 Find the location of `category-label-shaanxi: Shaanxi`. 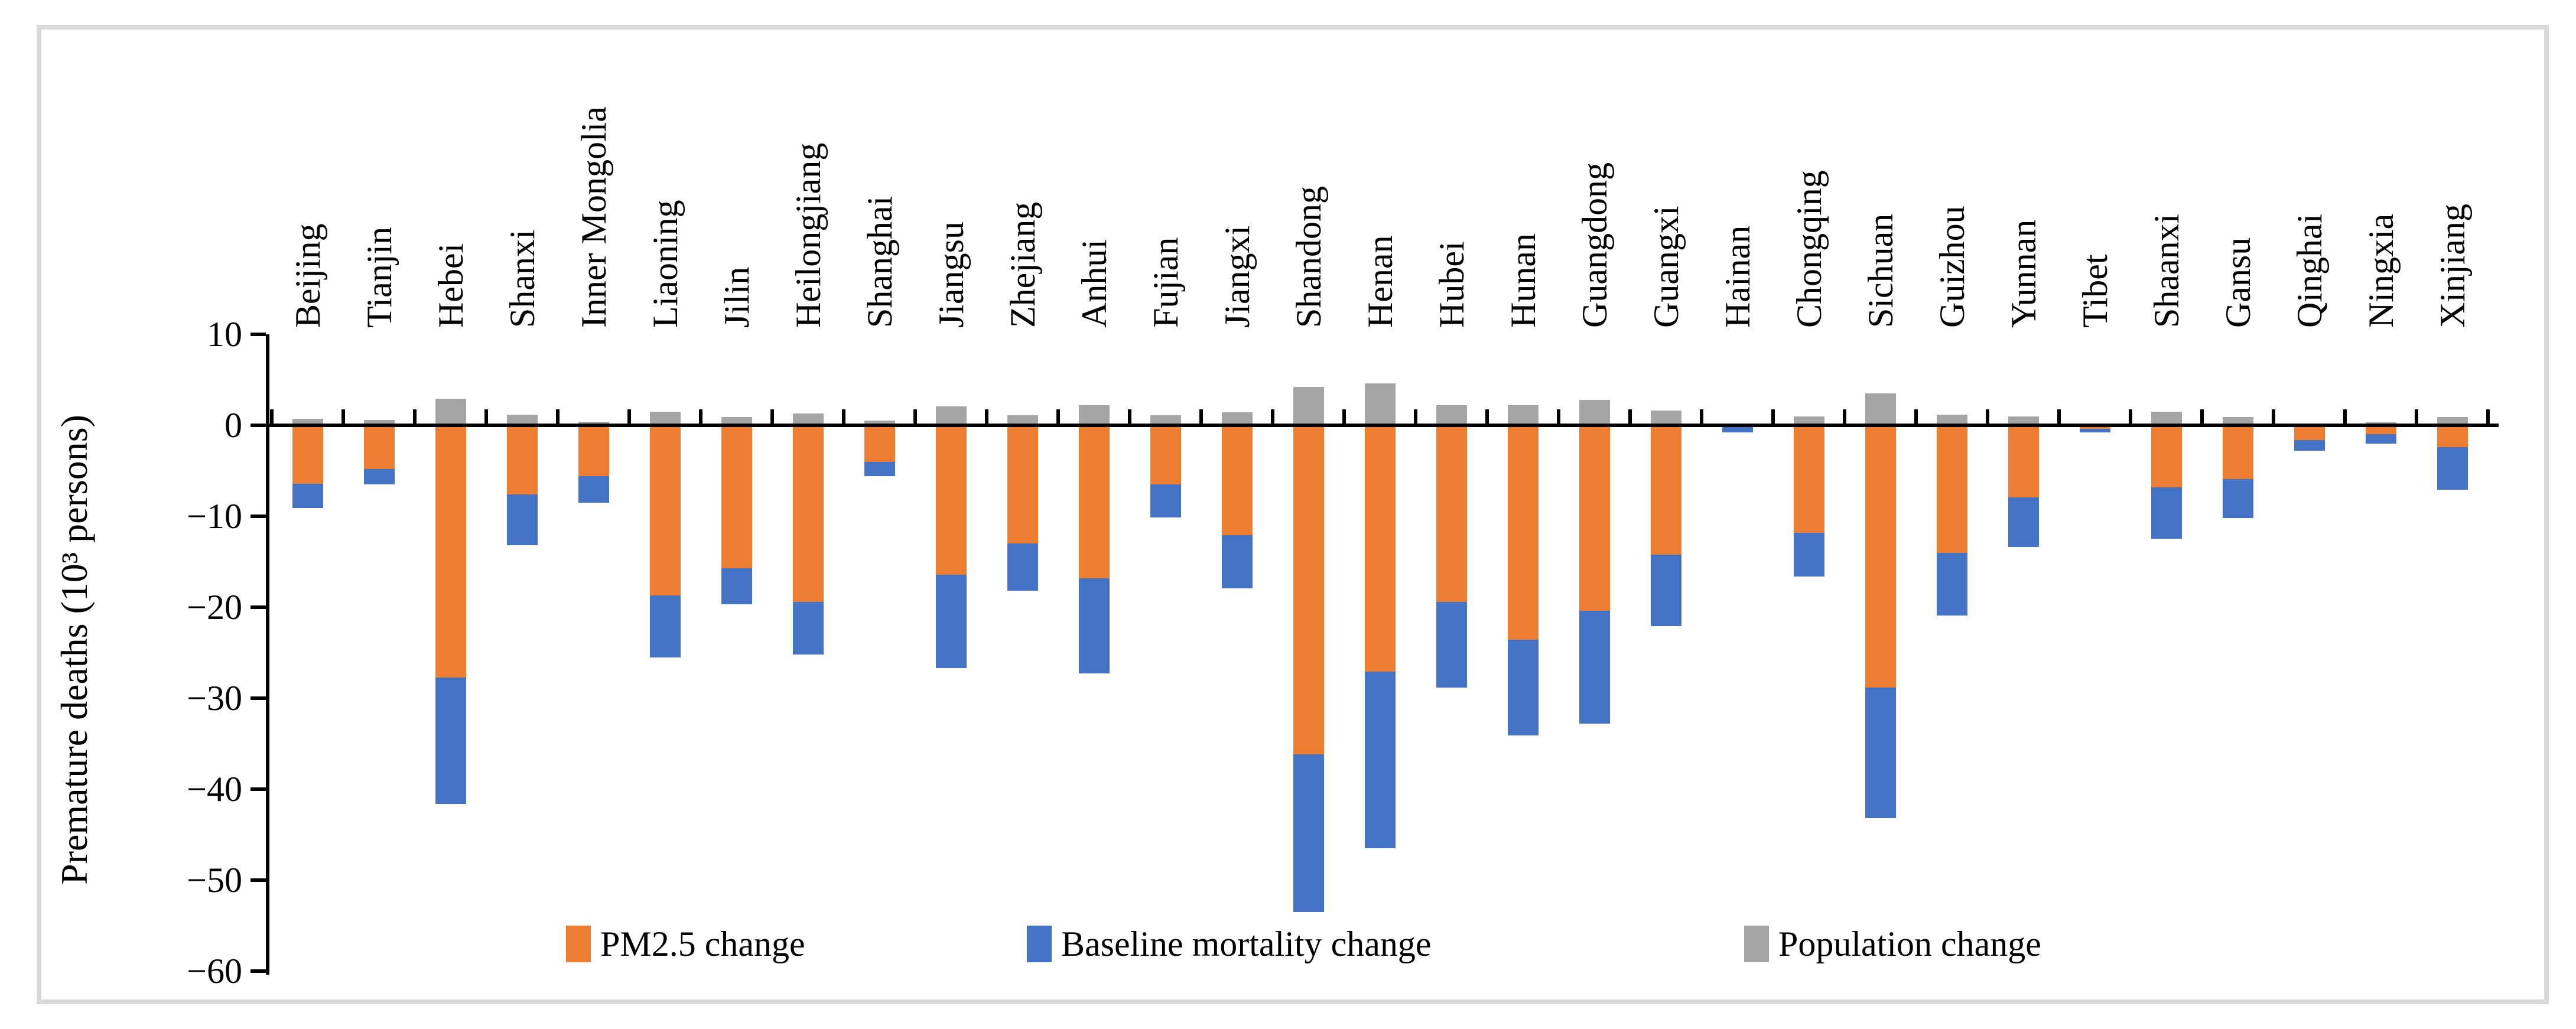

category-label-shaanxi: Shaanxi is located at coordinates (2166, 270).